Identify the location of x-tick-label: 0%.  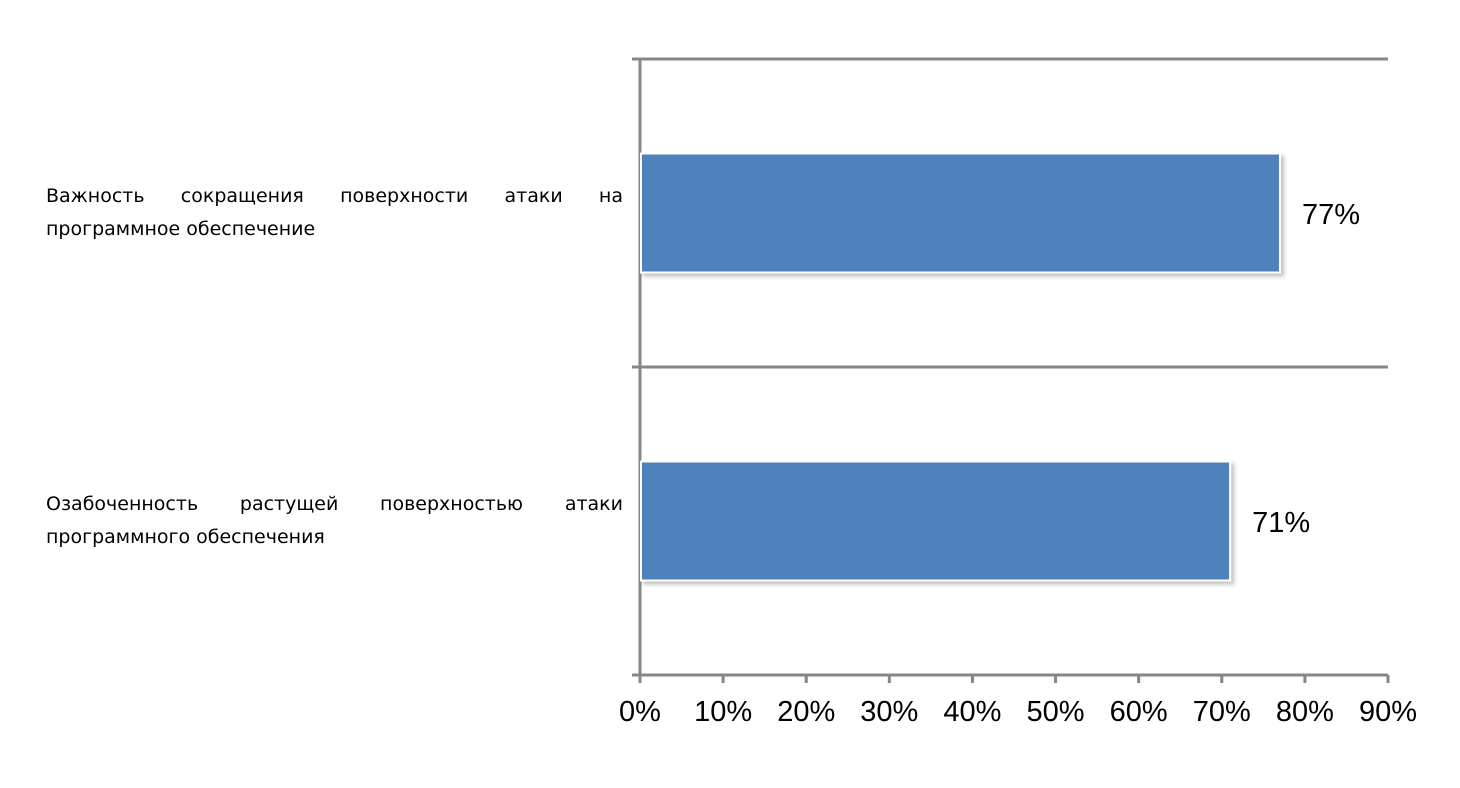
(640, 712).